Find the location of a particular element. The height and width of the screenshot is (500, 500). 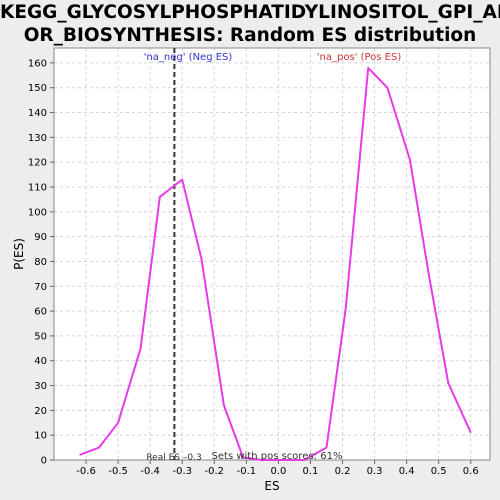

x-tick-label: 0.4 is located at coordinates (407, 471).